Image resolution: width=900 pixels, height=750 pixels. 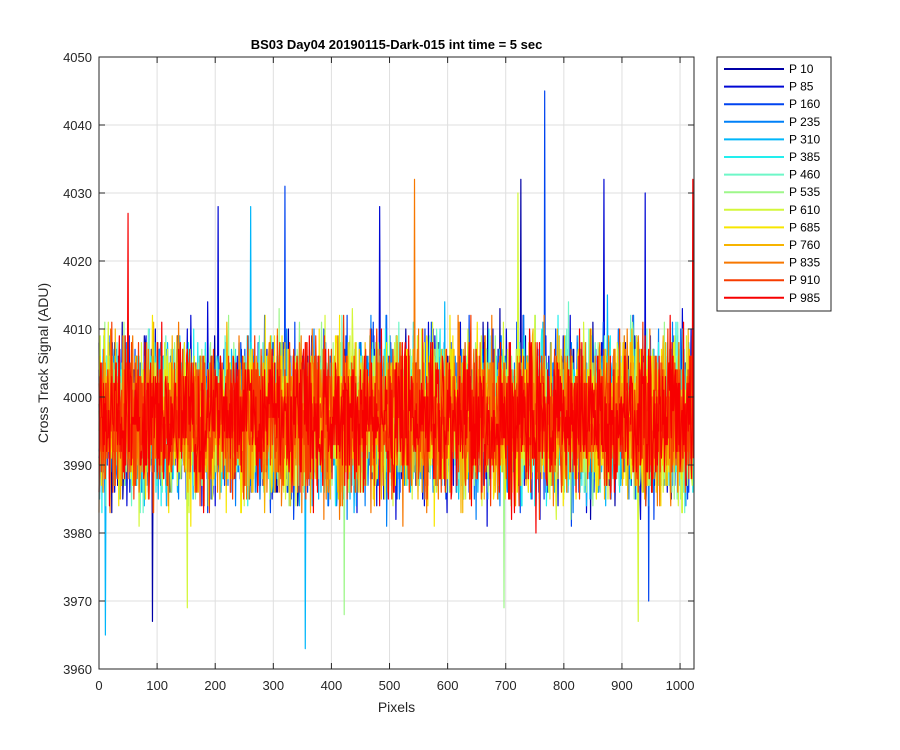 I want to click on y-tick-label: 3990, so click(x=77, y=465).